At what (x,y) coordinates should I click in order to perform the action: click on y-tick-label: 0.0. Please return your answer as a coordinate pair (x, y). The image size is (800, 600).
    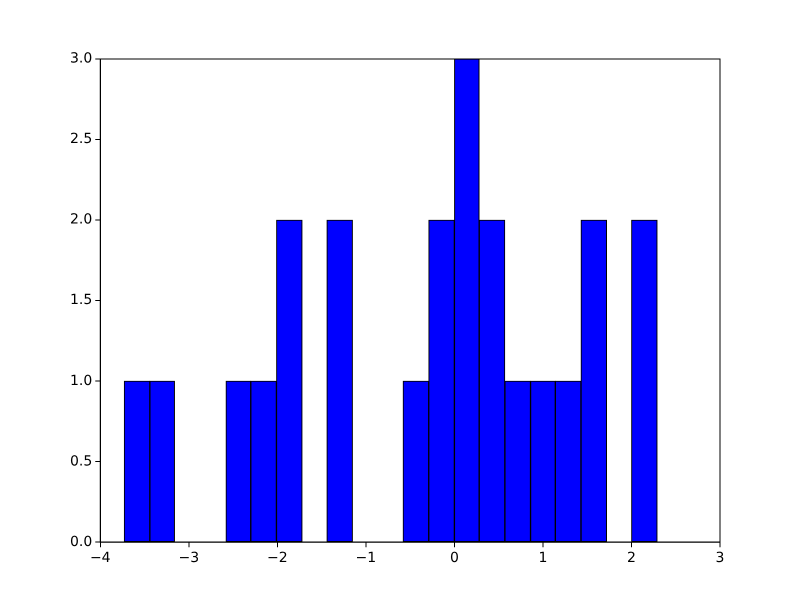
    Looking at the image, I should click on (81, 542).